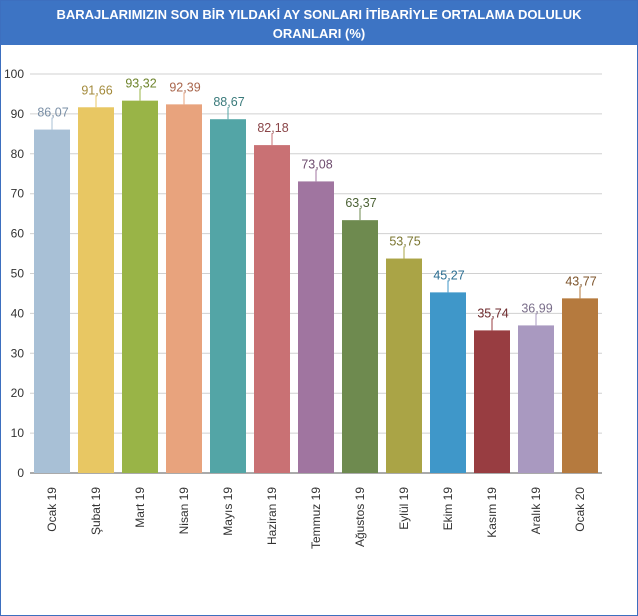 The width and height of the screenshot is (638, 616). Describe the element at coordinates (492, 313) in the screenshot. I see `data-label: 35,74` at that location.